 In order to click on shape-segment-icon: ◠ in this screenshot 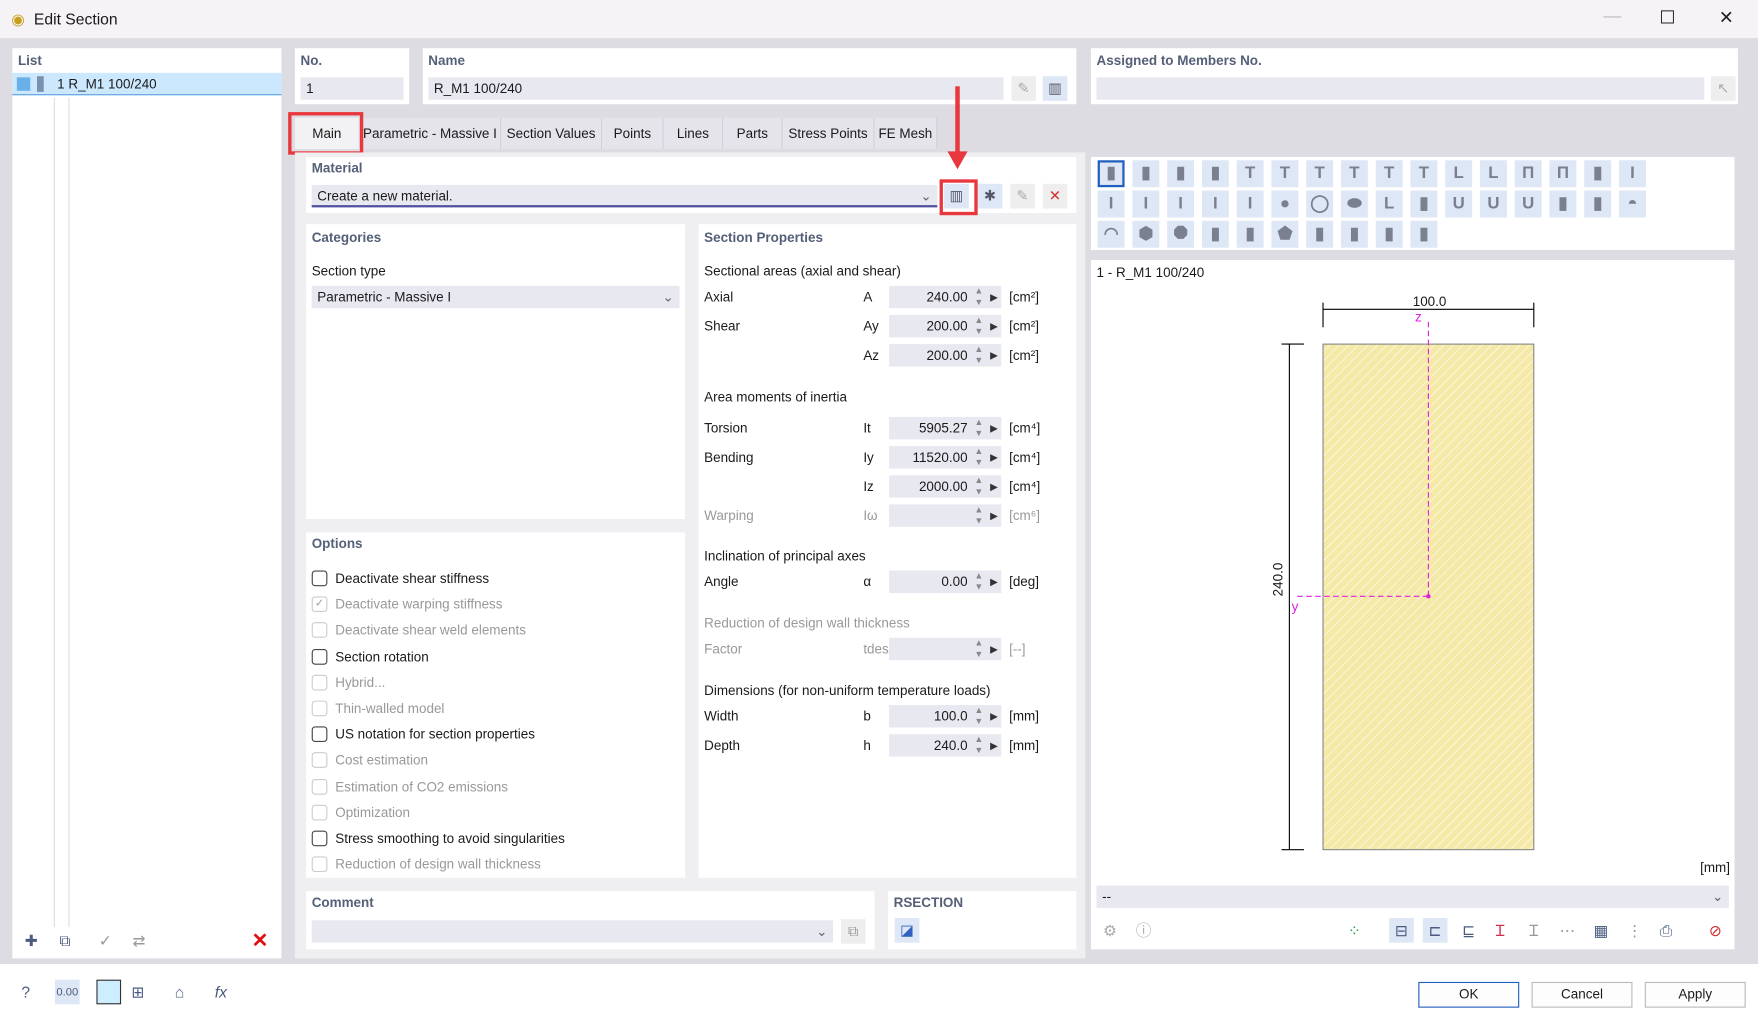, I will do `click(1111, 234)`.